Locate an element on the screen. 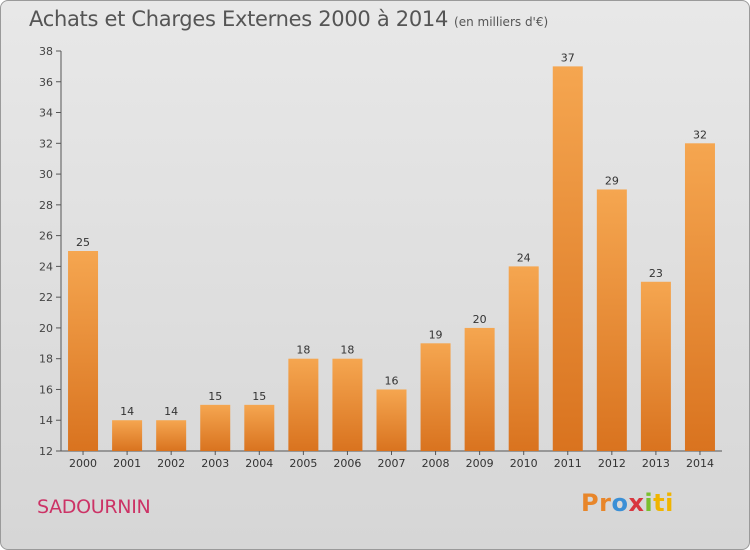  bar-2004 is located at coordinates (259, 427).